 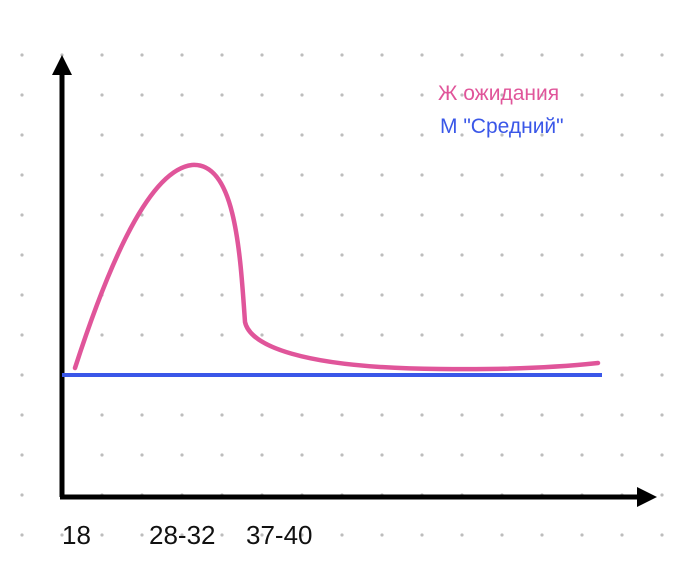 What do you see at coordinates (279, 535) in the screenshot?
I see `x-label-37-40: 37-40` at bounding box center [279, 535].